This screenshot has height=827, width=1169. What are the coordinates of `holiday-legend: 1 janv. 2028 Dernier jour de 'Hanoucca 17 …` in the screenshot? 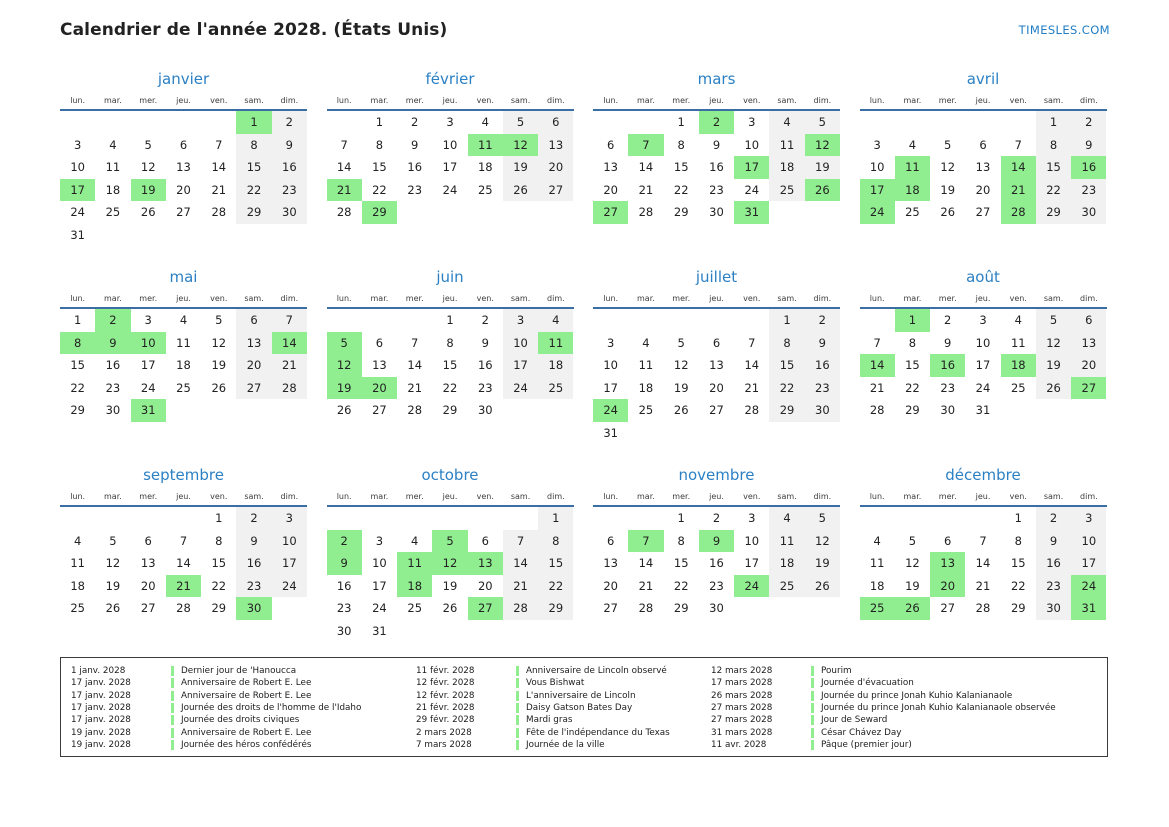 It's located at (584, 707).